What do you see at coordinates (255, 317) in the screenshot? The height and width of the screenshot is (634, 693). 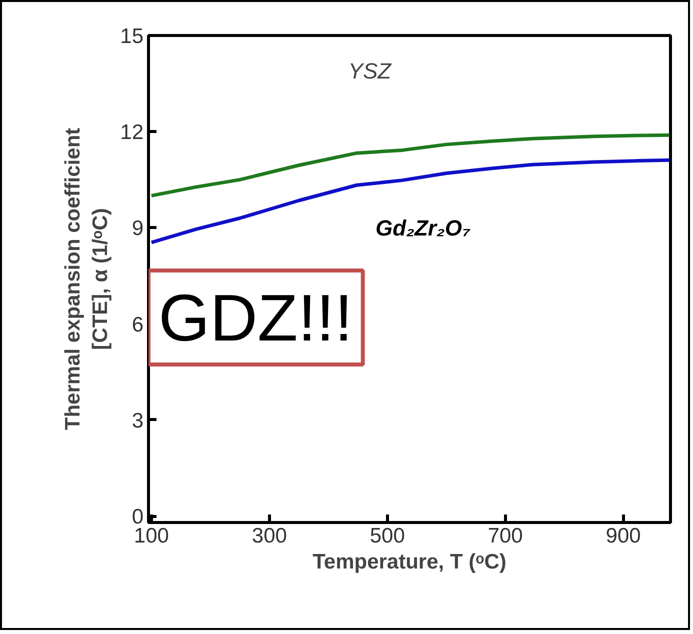 I see `annotation: GDZ!!!` at bounding box center [255, 317].